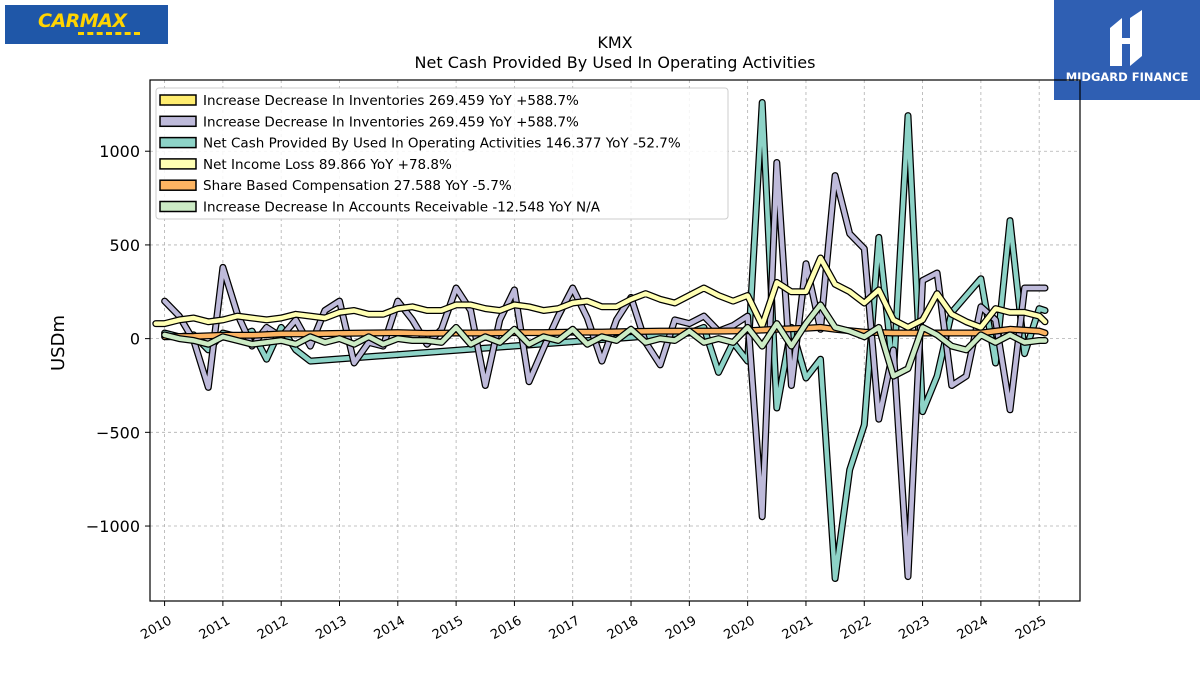  What do you see at coordinates (448, 628) in the screenshot?
I see `x-tick-label: 2015` at bounding box center [448, 628].